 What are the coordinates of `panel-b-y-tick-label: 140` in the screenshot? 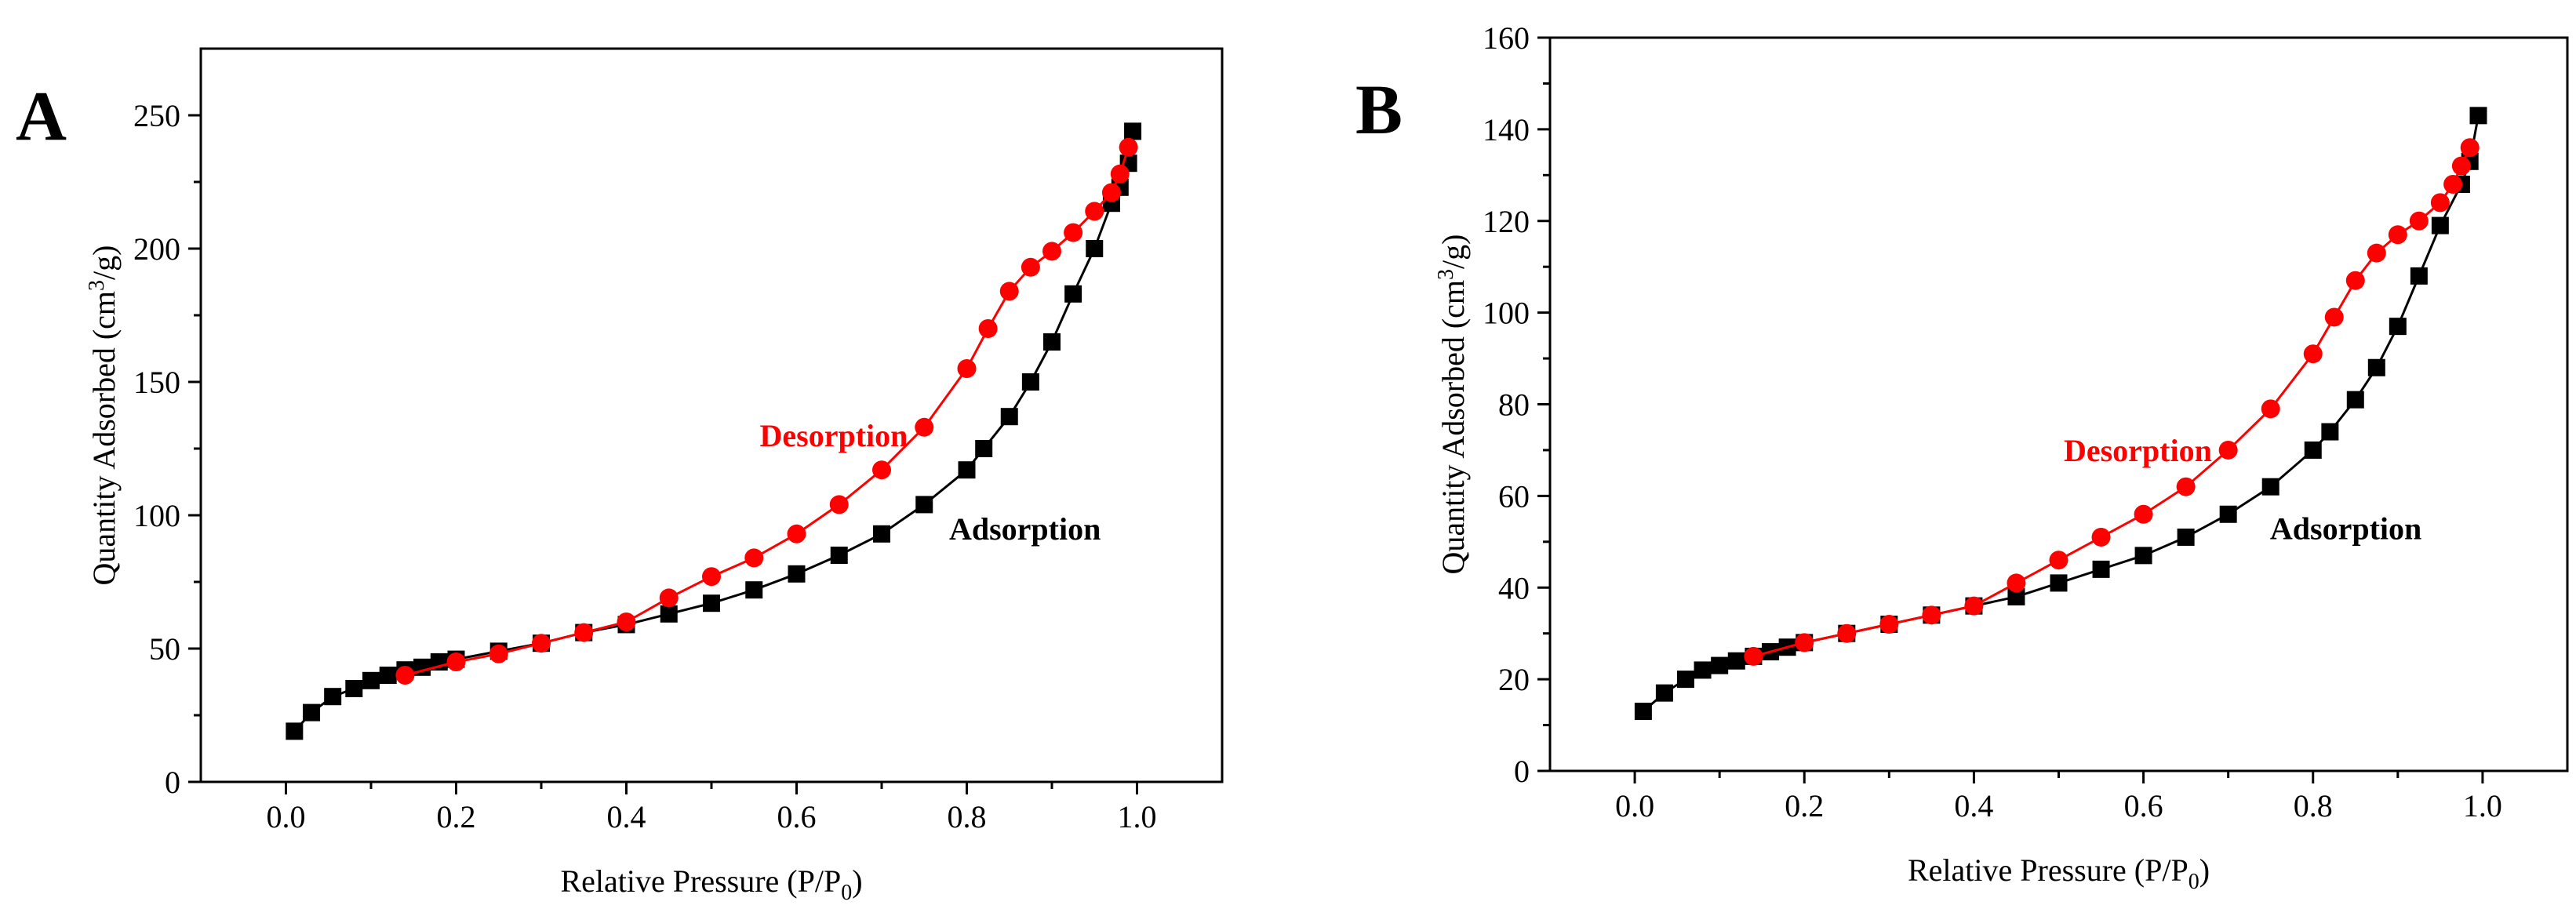 It's located at (1506, 129).